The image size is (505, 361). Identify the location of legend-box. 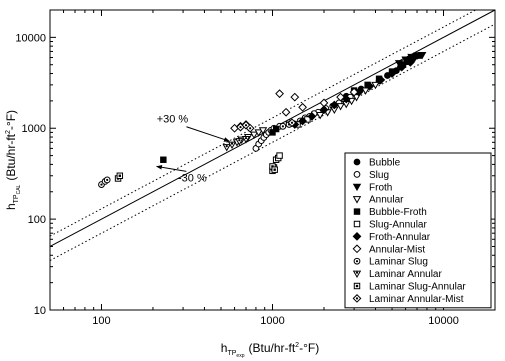
(418, 230).